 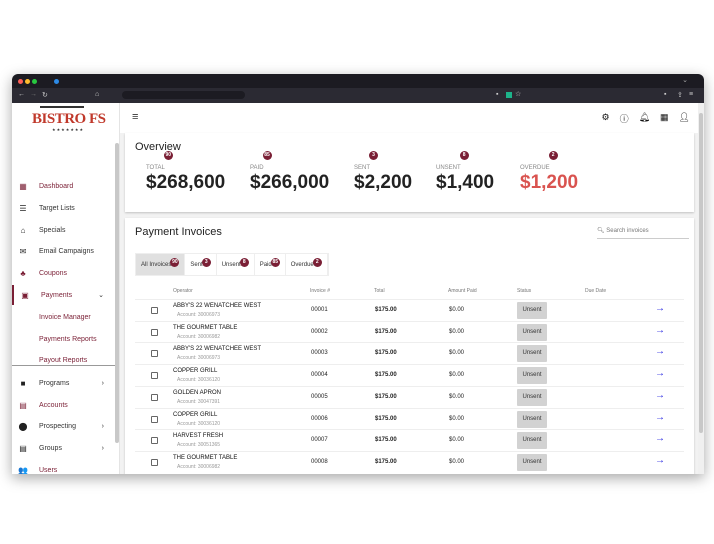 I want to click on sidebar-item-groups: ▤ Groups ›, so click(x=64, y=448).